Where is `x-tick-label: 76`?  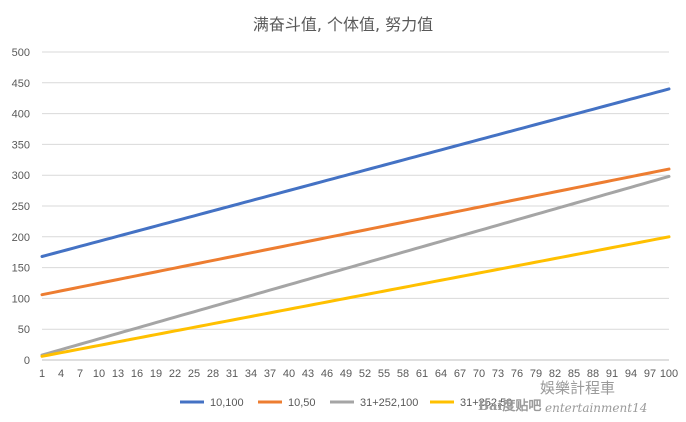
x-tick-label: 76 is located at coordinates (517, 374).